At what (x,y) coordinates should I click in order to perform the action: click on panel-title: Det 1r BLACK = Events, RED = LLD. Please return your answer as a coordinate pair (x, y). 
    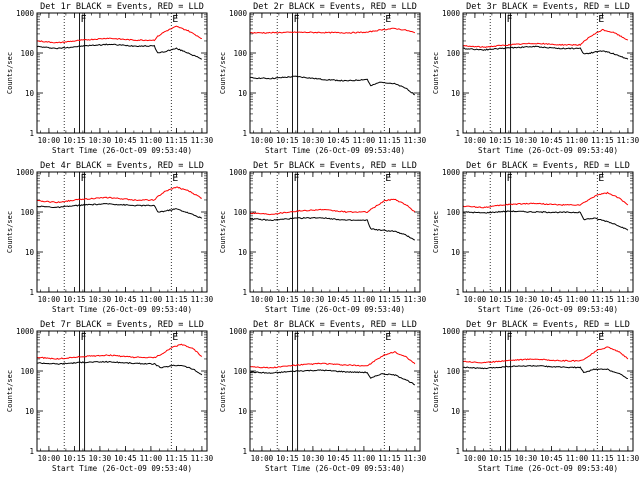
    Looking at the image, I should click on (122, 7).